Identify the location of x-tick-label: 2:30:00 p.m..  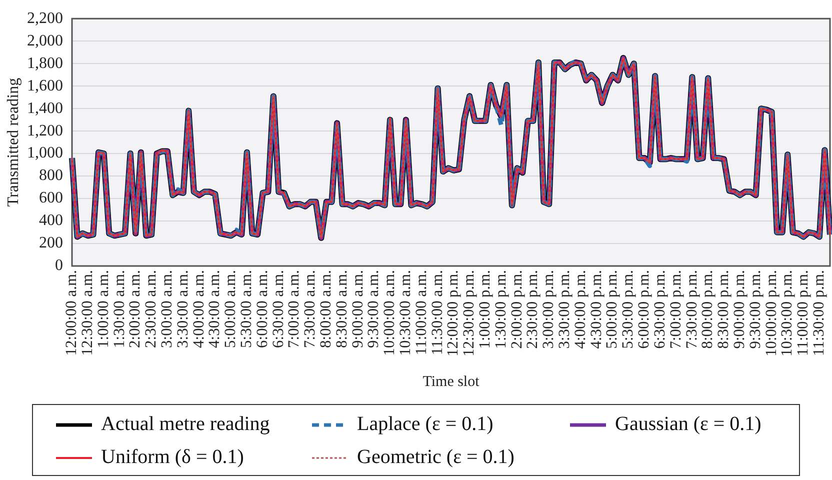
(533, 309).